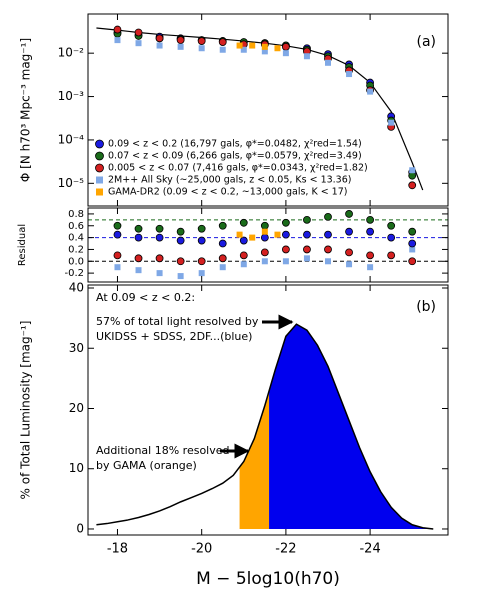  I want to click on annotation: 57% of total light resolved by, so click(177, 321).